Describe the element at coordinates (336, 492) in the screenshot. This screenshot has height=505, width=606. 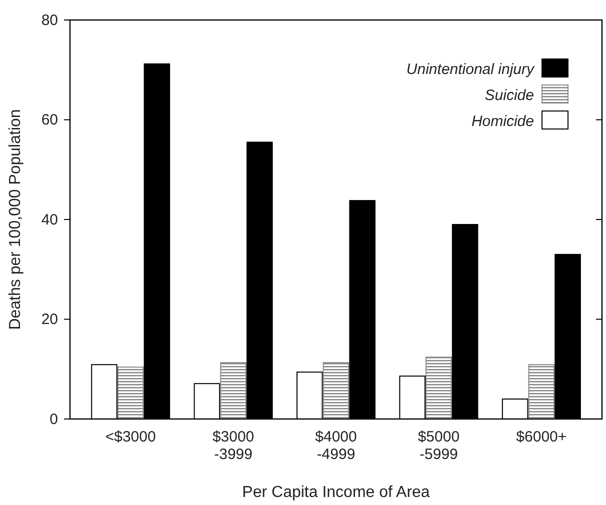
I see `x-axis-title: Per Capita Income of Area` at that location.